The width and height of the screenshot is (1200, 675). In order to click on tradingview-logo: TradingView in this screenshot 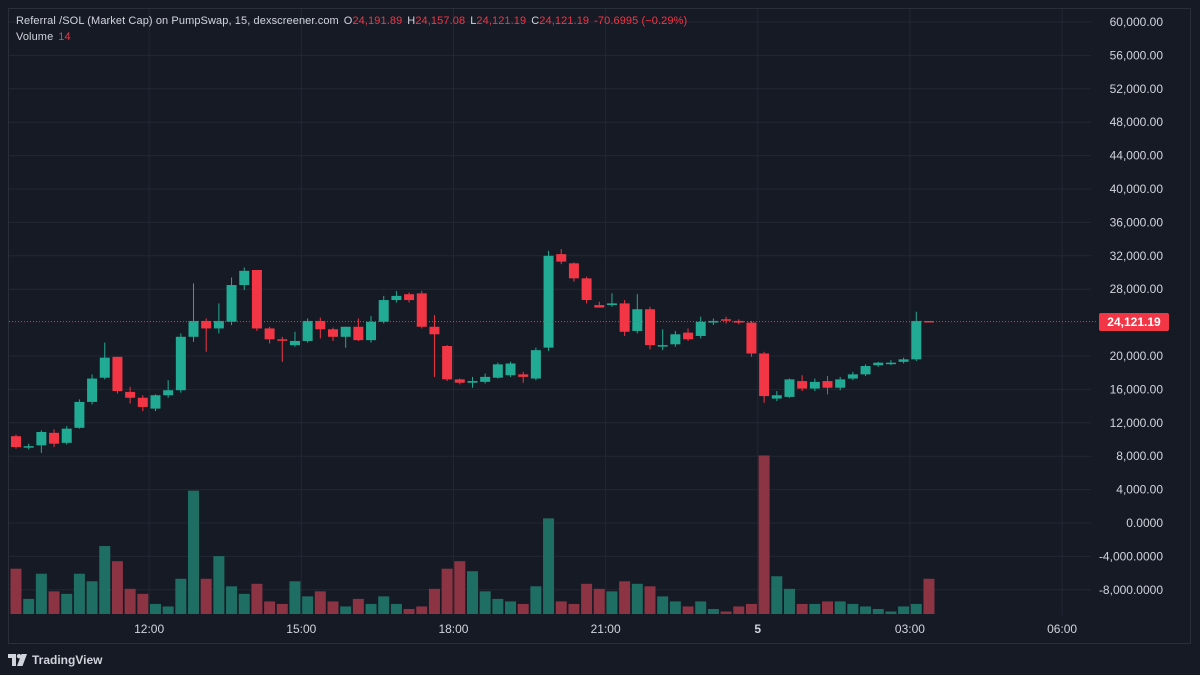, I will do `click(55, 660)`.